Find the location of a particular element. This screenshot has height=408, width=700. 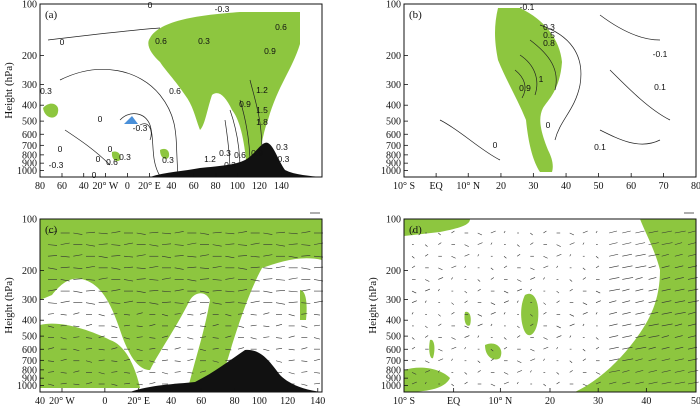

contour-label: 0.3 is located at coordinates (282, 147).